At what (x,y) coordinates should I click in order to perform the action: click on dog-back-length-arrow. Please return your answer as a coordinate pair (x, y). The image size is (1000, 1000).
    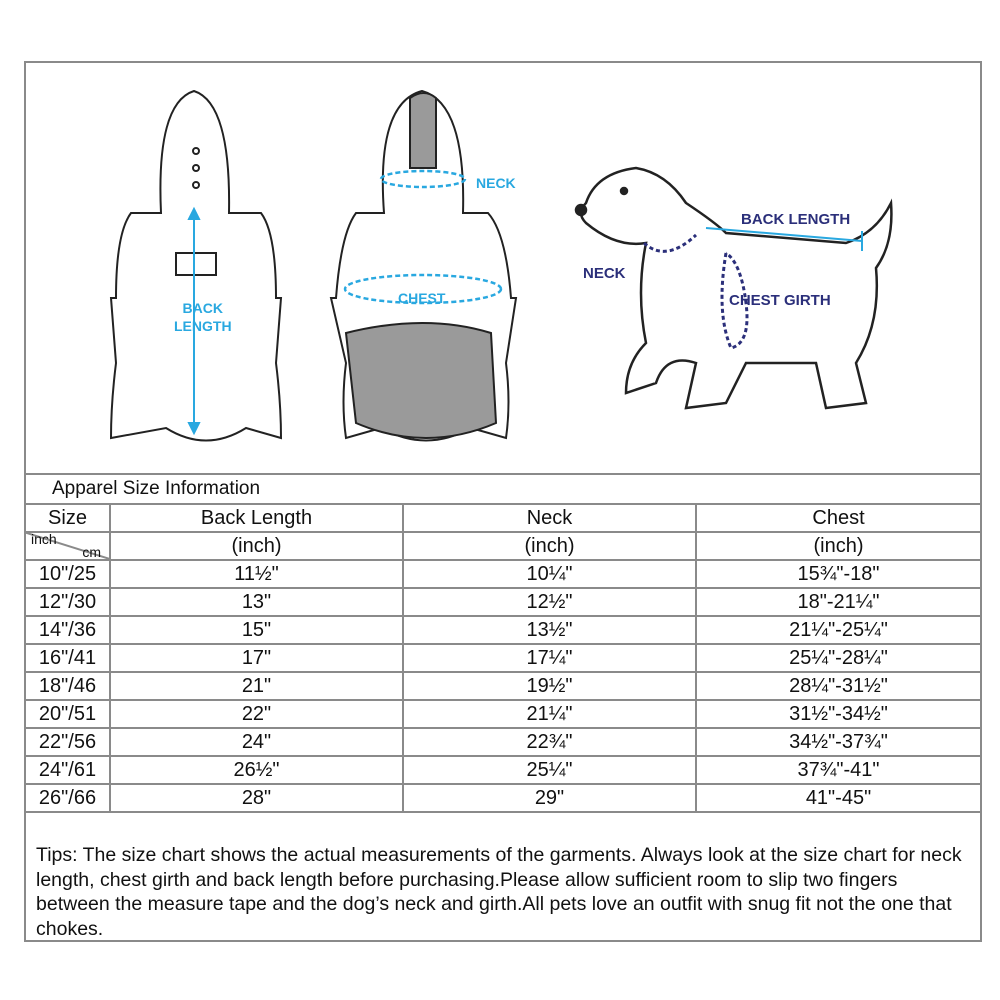
    Looking at the image, I should click on (784, 239).